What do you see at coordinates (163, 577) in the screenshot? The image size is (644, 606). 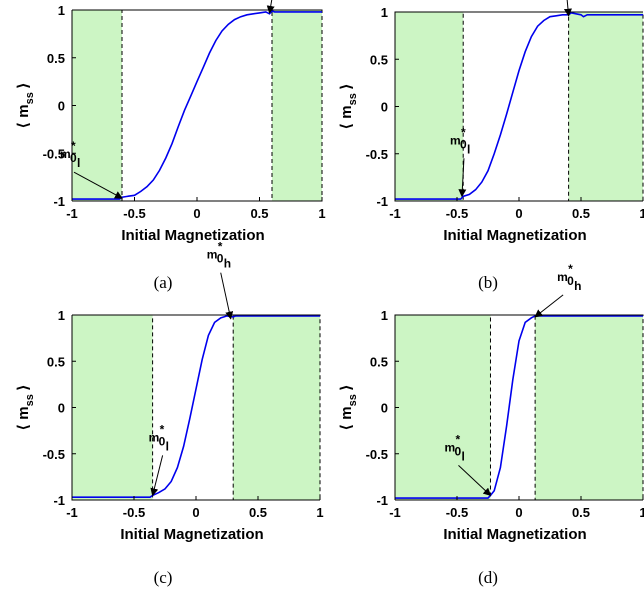 I see `panel-caption: (c)` at bounding box center [163, 577].